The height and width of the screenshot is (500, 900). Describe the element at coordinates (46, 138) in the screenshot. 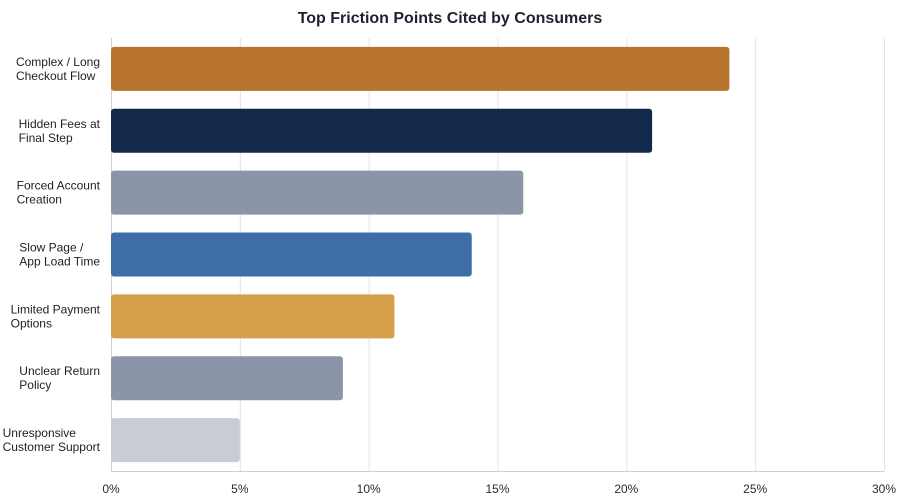

I see `category-label-line: Final Step` at that location.